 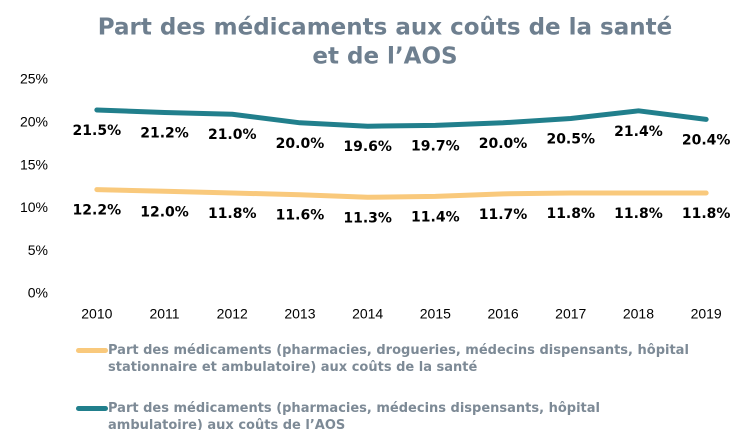 I want to click on data-label: 11.4%, so click(x=435, y=217).